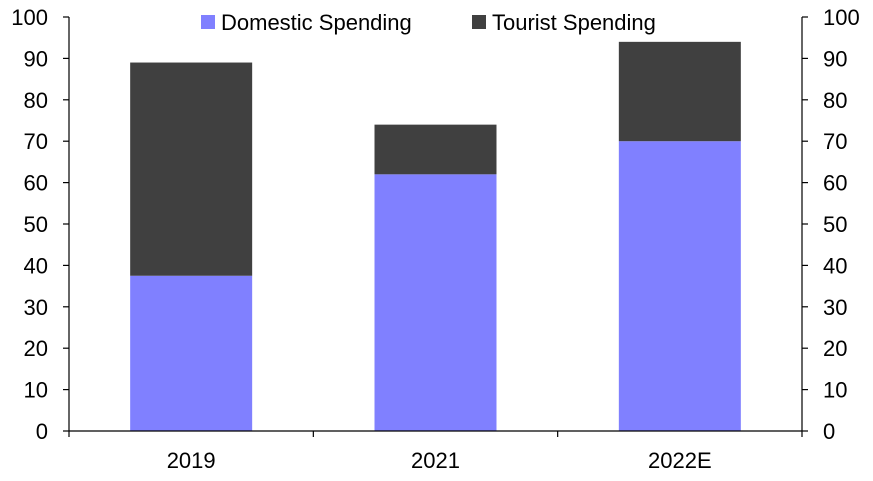  Describe the element at coordinates (36, 58) in the screenshot. I see `y-tick-label-left: 90` at that location.